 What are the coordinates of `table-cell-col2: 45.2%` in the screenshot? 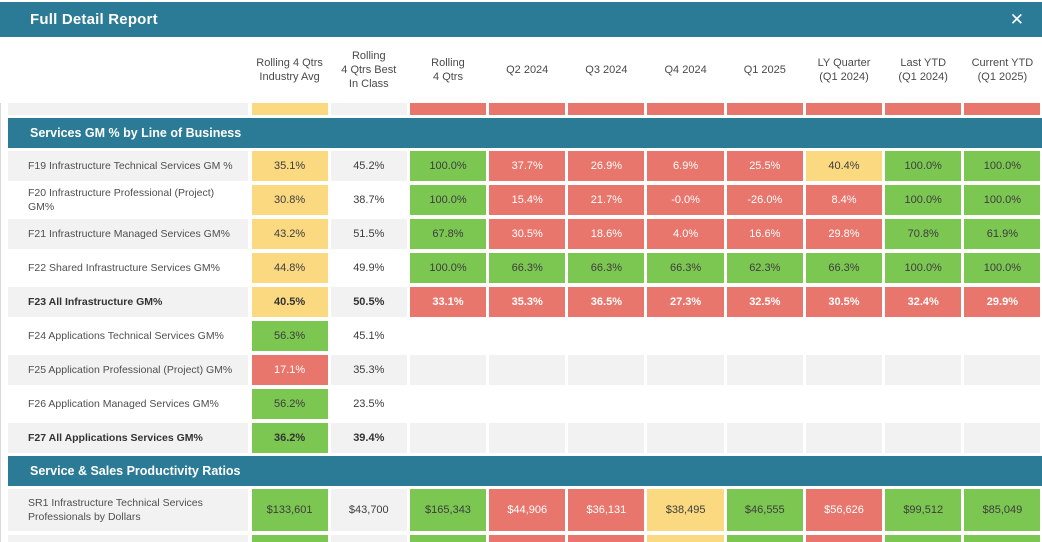 It's located at (368, 166).